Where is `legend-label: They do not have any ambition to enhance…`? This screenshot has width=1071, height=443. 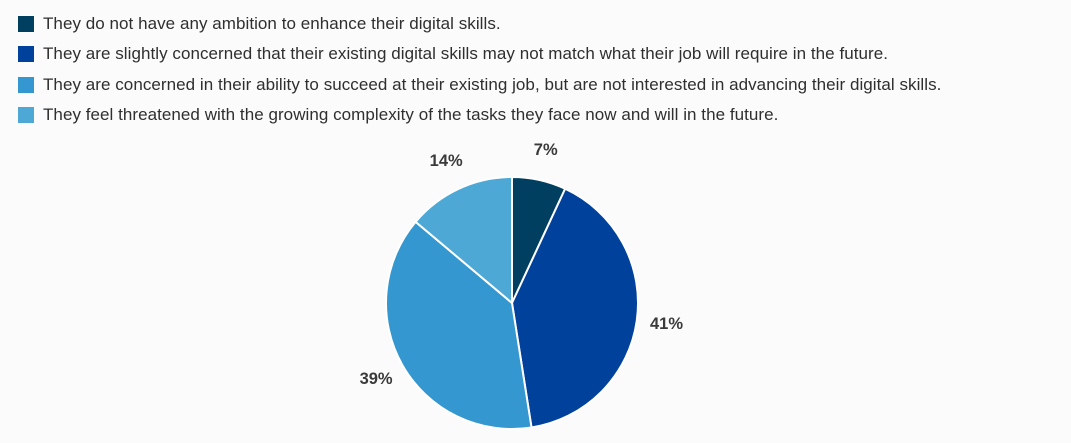 legend-label: They do not have any ambition to enhance… is located at coordinates (272, 23).